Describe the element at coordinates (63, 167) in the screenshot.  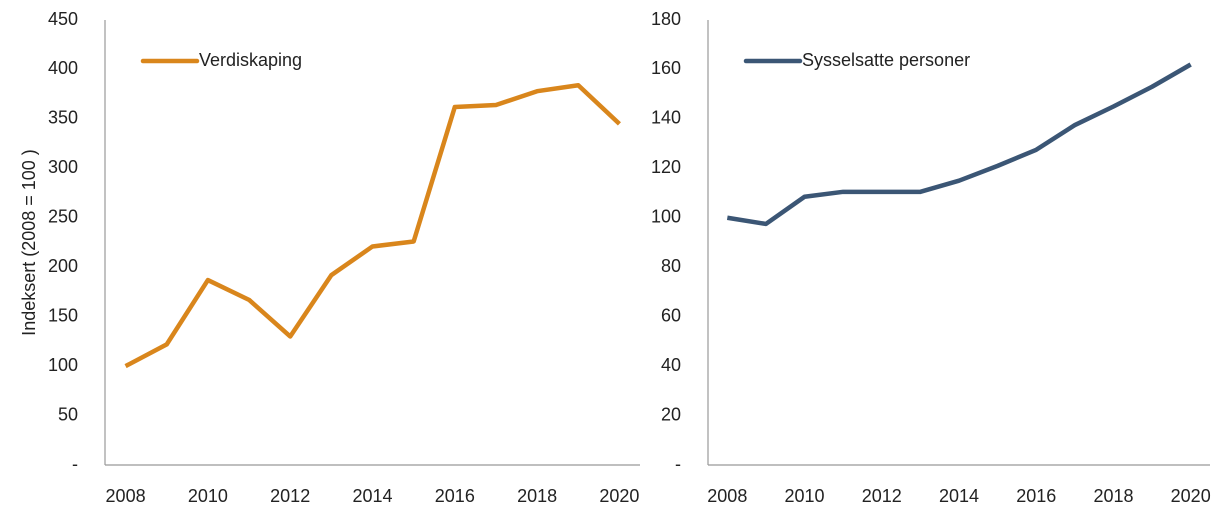
I see `y-tick-label: 300` at that location.